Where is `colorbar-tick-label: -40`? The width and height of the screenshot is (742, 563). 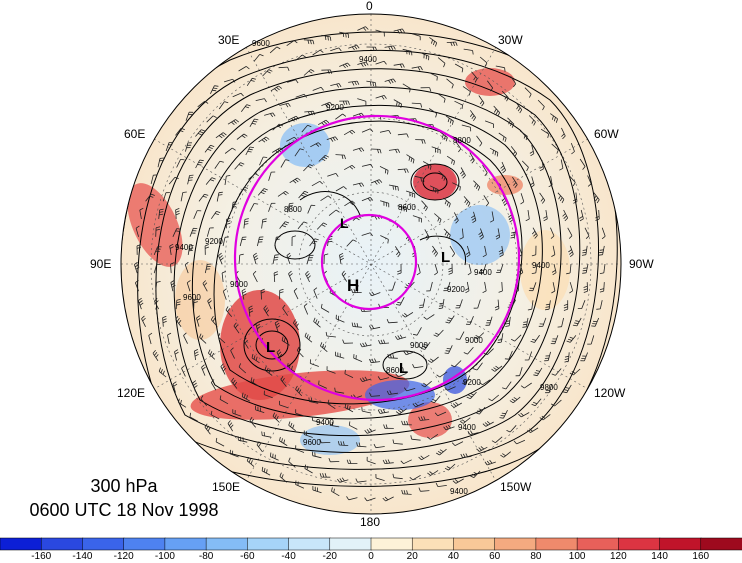
colorbar-tick-label: -40 is located at coordinates (288, 556).